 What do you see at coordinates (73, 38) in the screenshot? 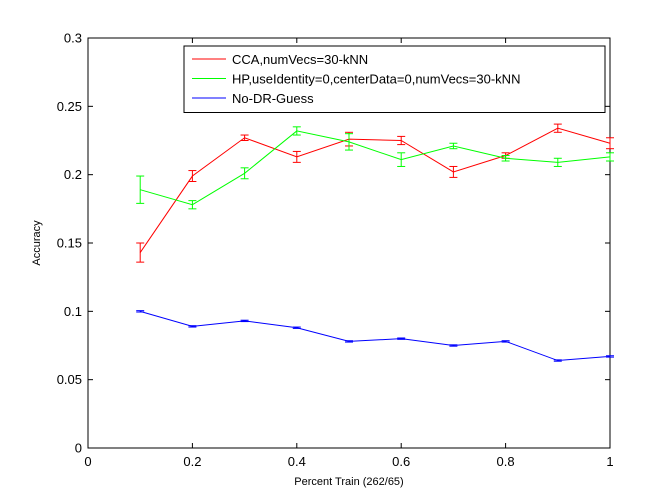
I see `y-tick-label: 0.3` at bounding box center [73, 38].